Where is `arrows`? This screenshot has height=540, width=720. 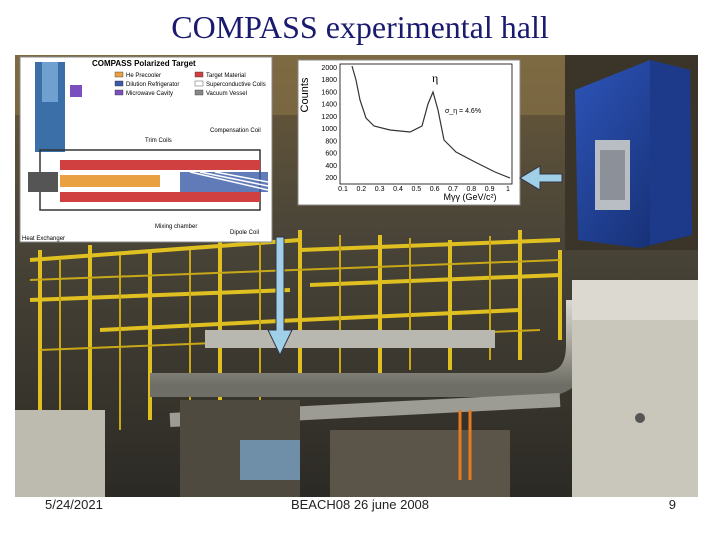
arrows is located at coordinates (415, 261).